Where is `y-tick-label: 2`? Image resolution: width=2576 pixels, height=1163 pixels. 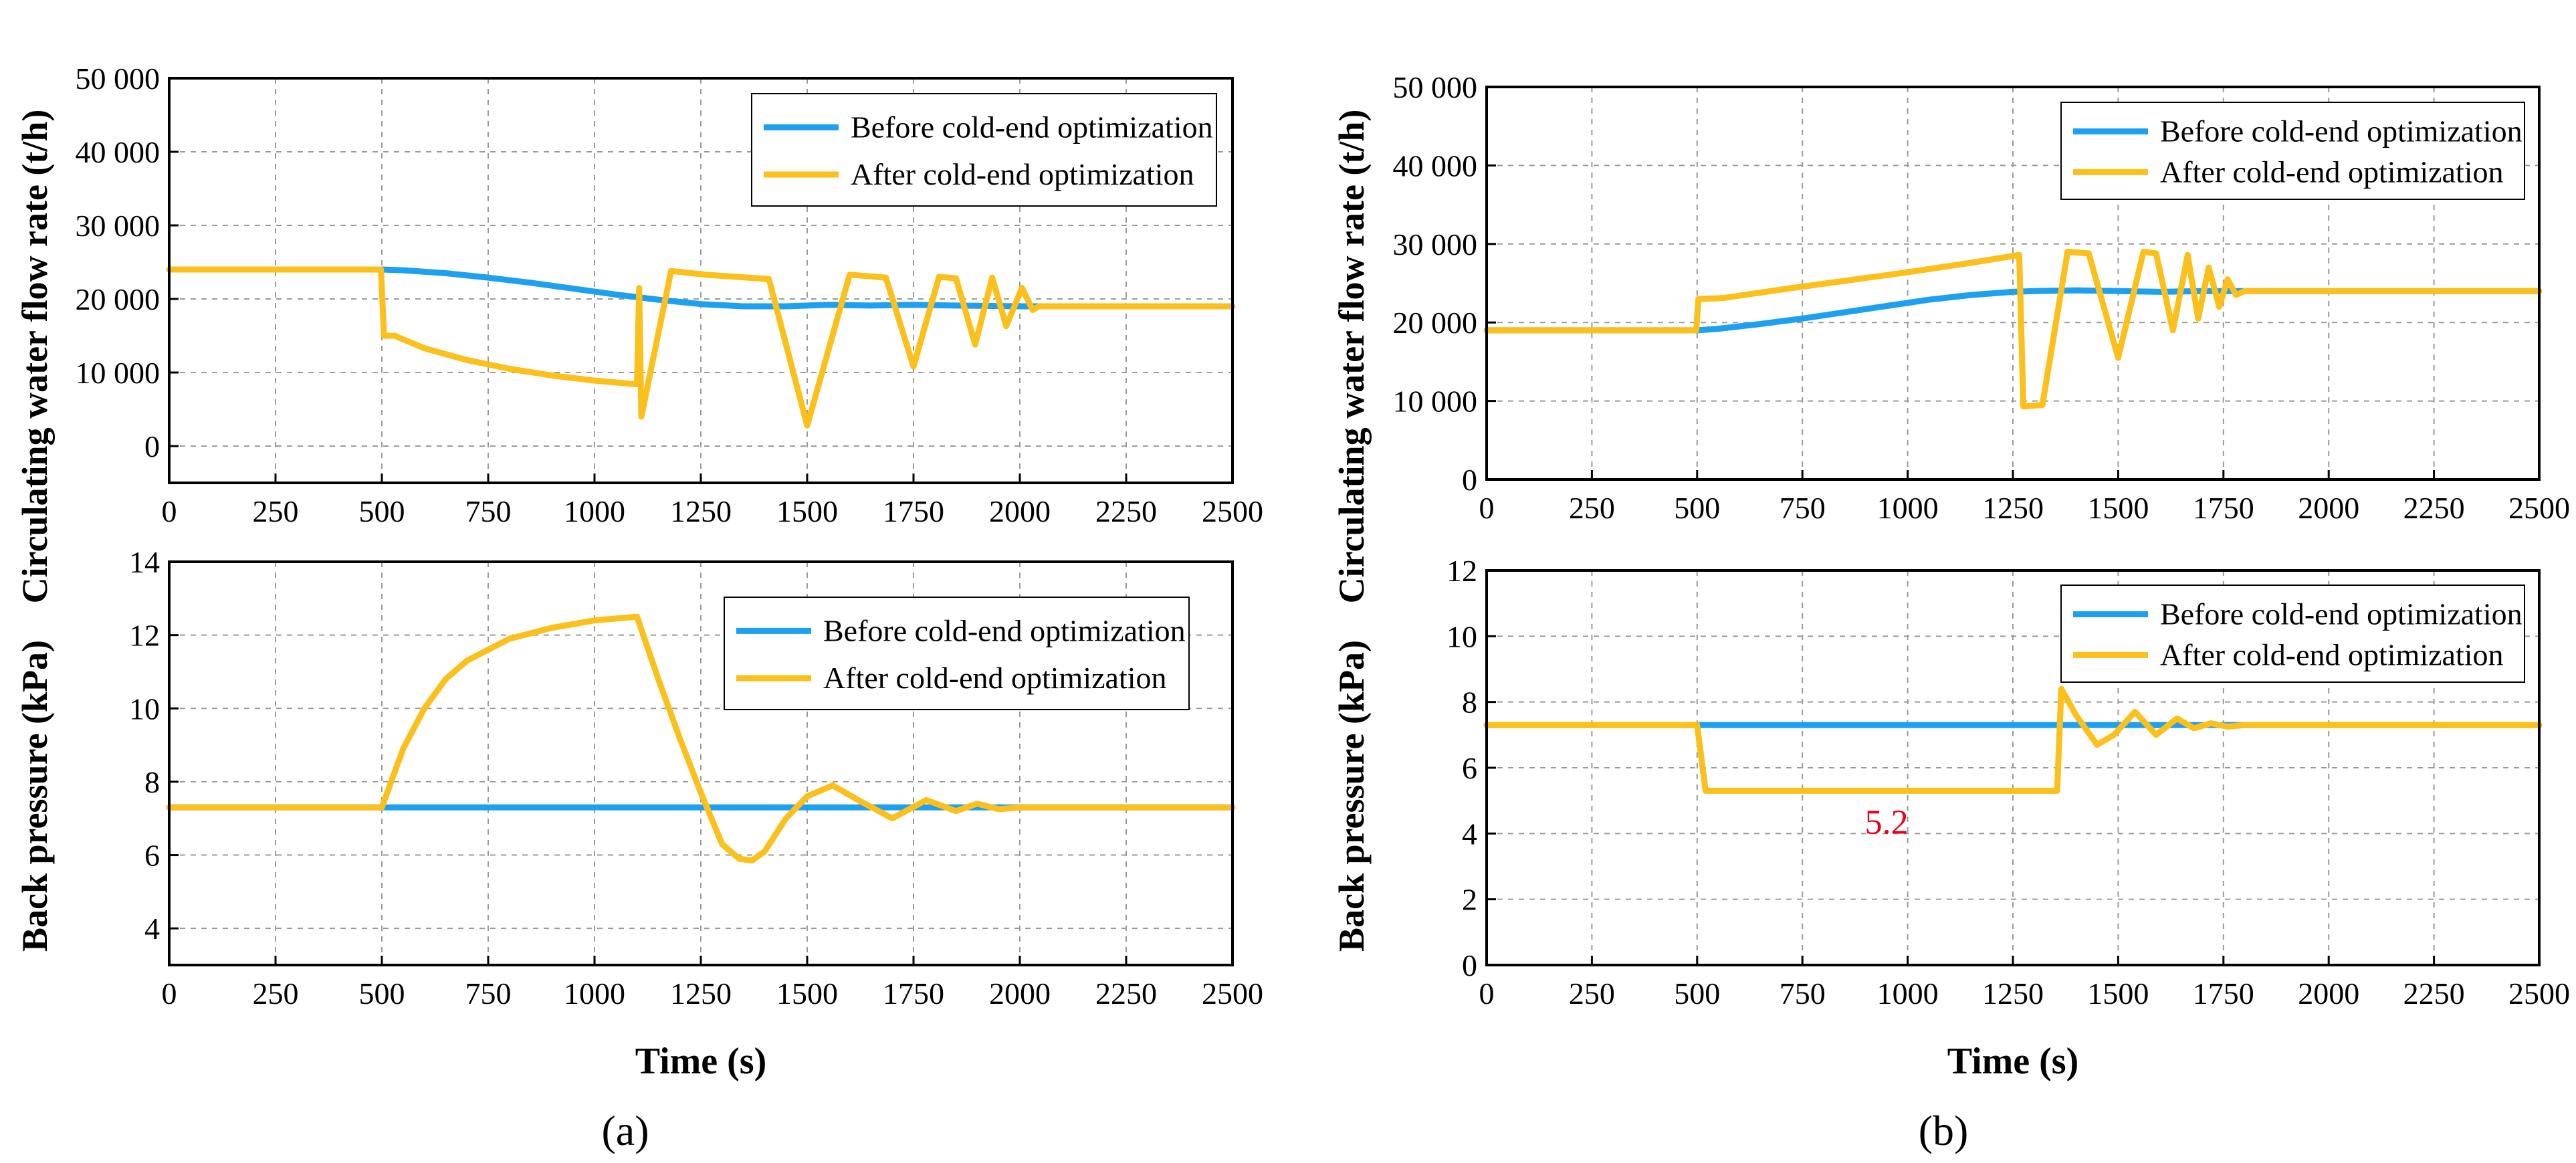
y-tick-label: 2 is located at coordinates (1470, 900).